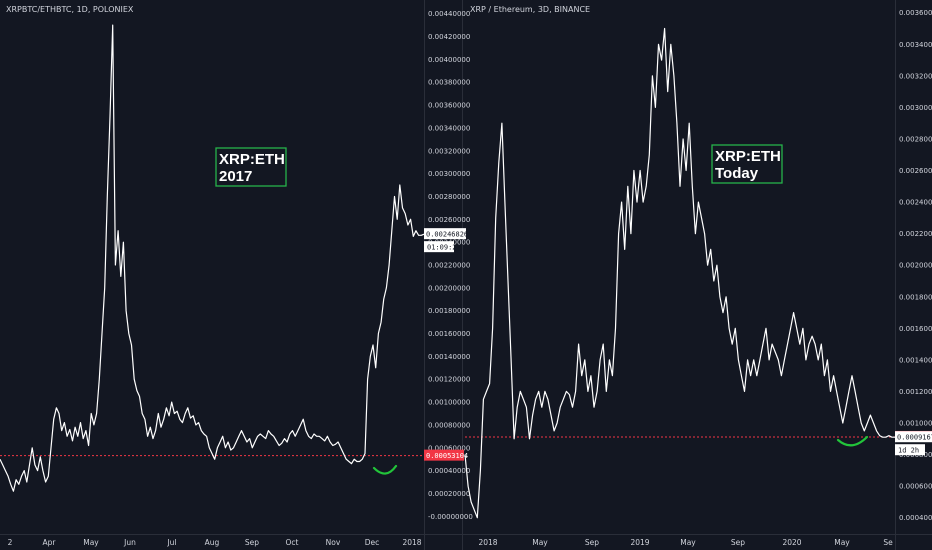  Describe the element at coordinates (70, 9) in the screenshot. I see `symbol-label-left: XRPBTC/ETHBTC, 1D, POLONIEX` at that location.